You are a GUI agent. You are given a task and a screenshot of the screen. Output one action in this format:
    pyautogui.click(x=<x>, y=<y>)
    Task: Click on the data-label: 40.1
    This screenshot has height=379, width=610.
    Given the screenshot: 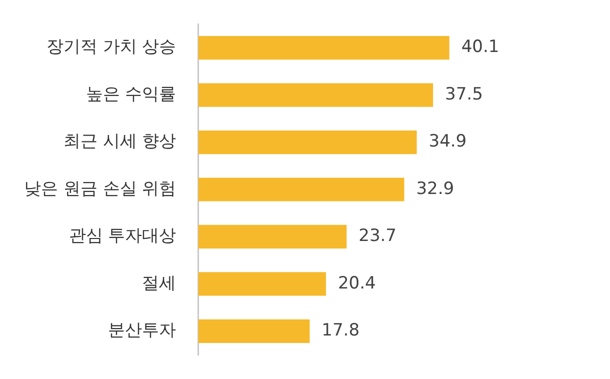 What is the action you would take?
    pyautogui.click(x=480, y=47)
    